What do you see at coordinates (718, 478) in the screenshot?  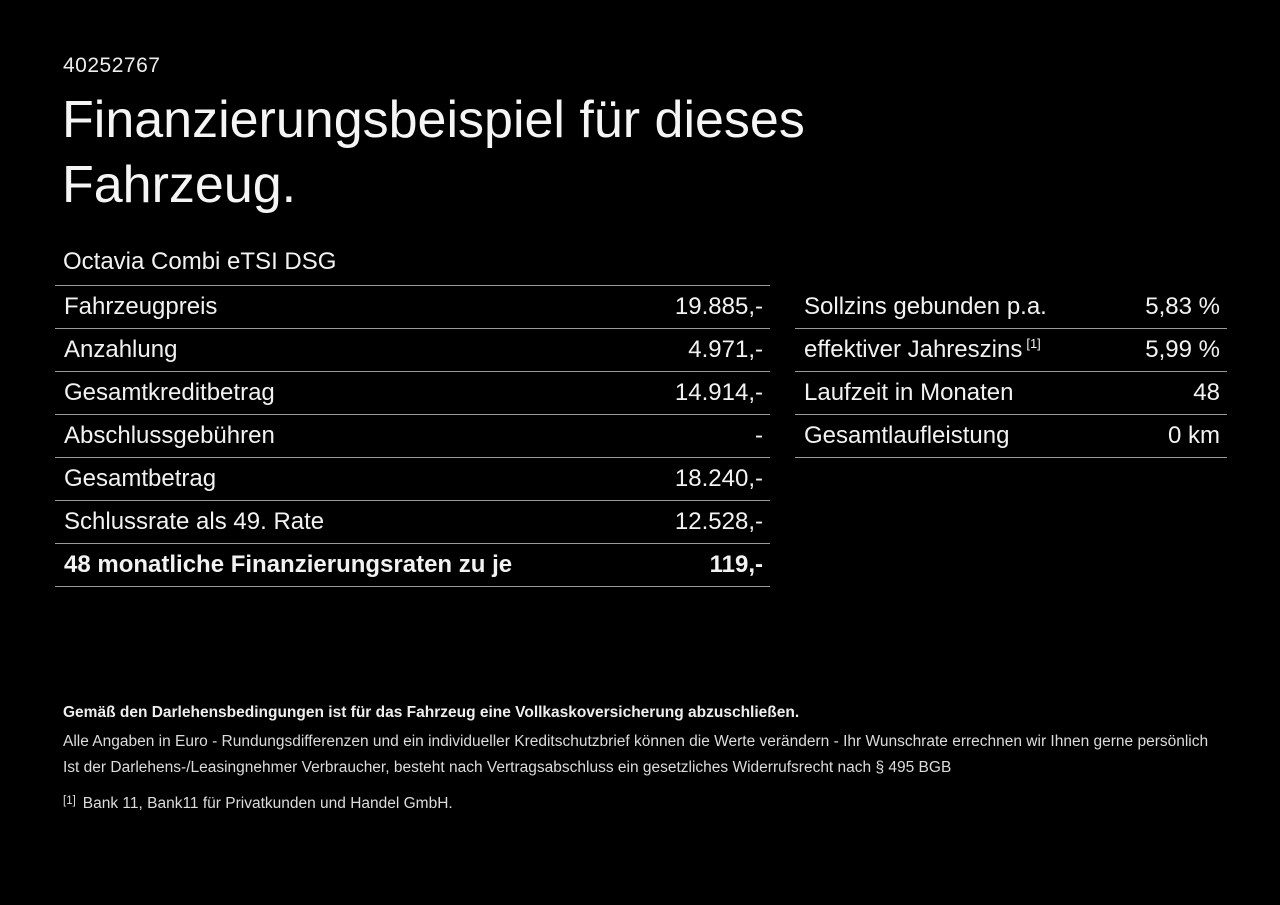 I see `row-value: 18.240,-` at bounding box center [718, 478].